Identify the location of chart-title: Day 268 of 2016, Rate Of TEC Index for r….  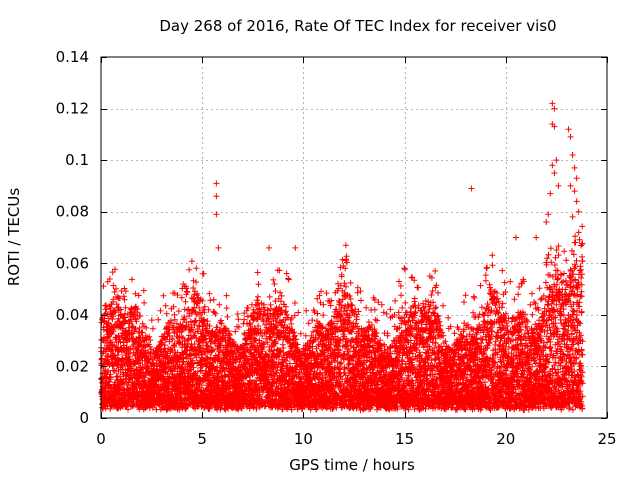
(357, 26).